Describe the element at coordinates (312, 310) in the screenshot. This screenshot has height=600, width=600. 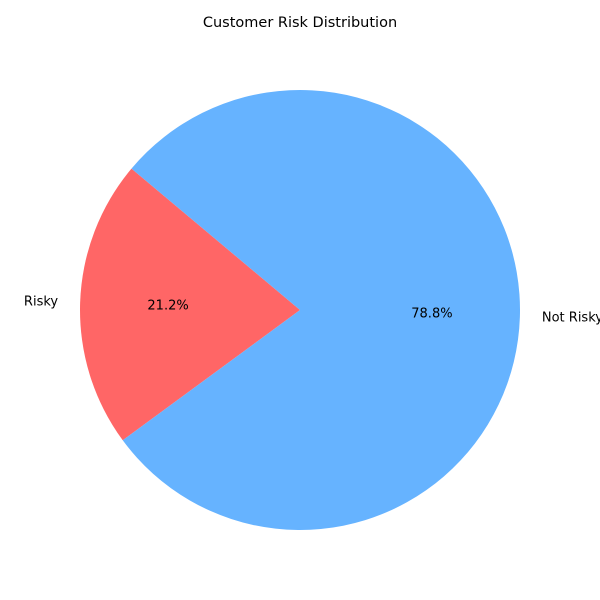
I see `pie-labels: 21.2% Risky 78.8% Not Risky` at that location.